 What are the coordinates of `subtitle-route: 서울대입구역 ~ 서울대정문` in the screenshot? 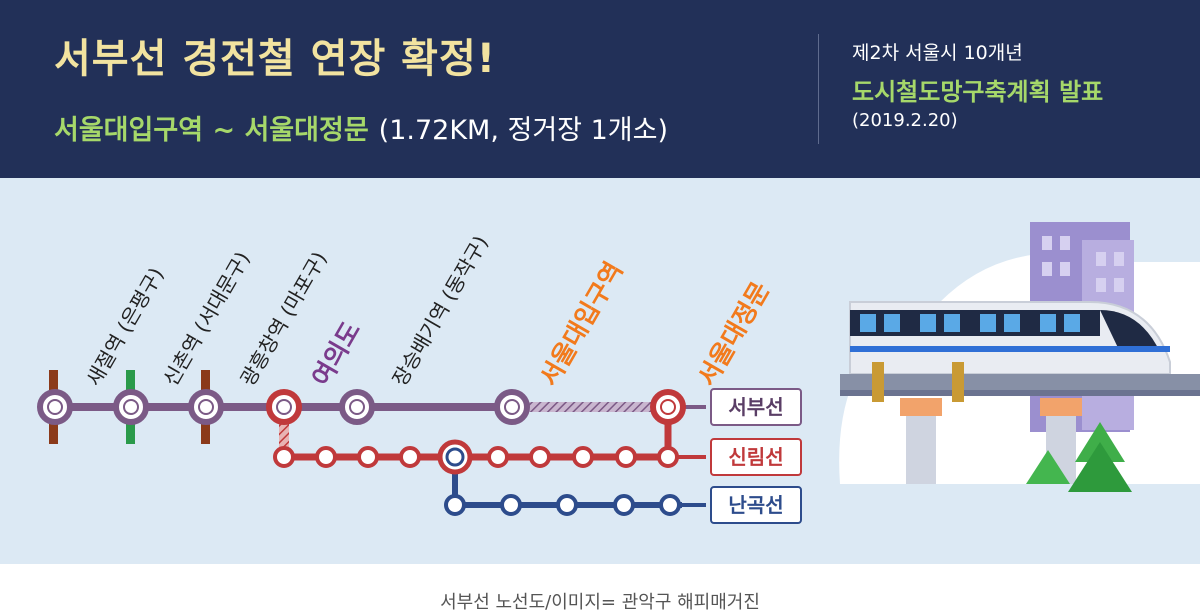 It's located at (211, 130).